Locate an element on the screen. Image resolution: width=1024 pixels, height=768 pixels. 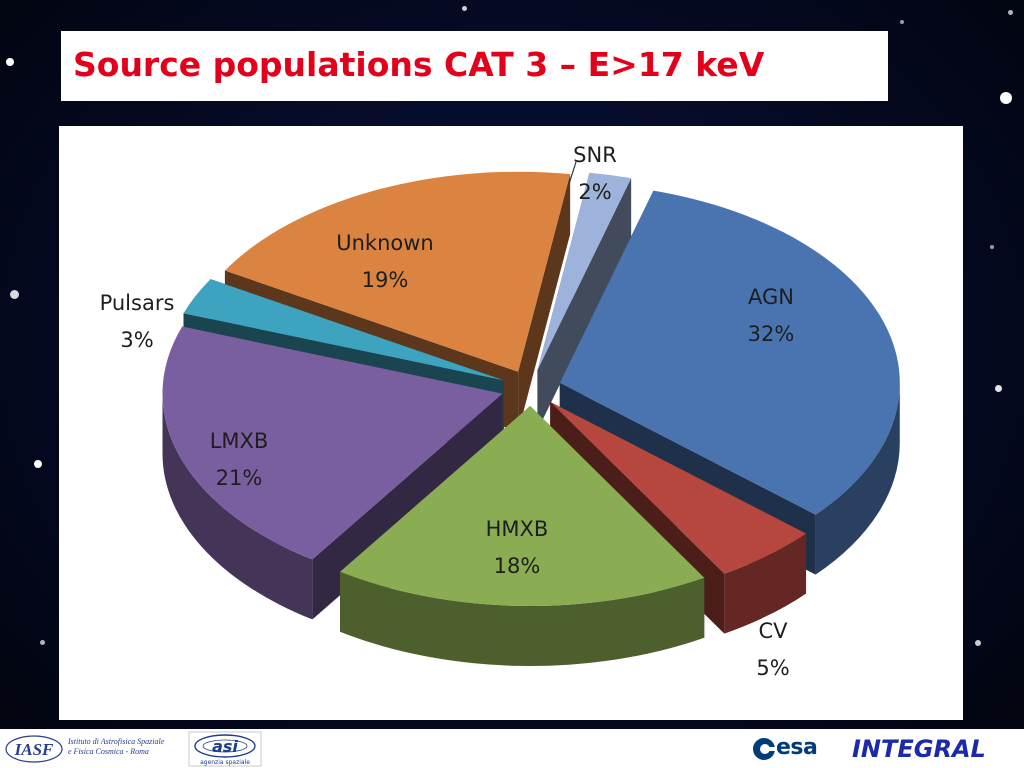
slice-label-cv: CV is located at coordinates (773, 631).